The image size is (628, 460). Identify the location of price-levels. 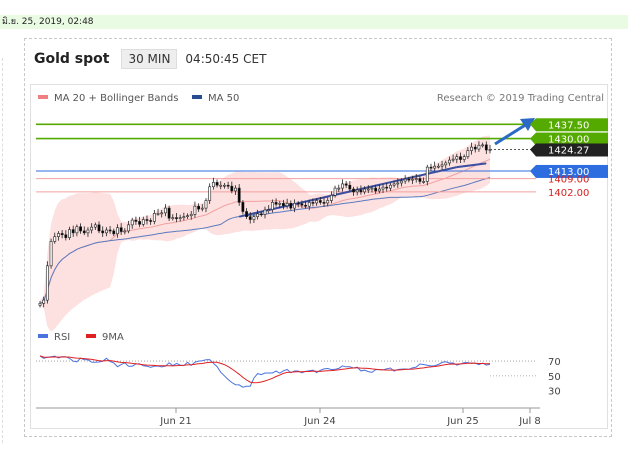
(286, 158).